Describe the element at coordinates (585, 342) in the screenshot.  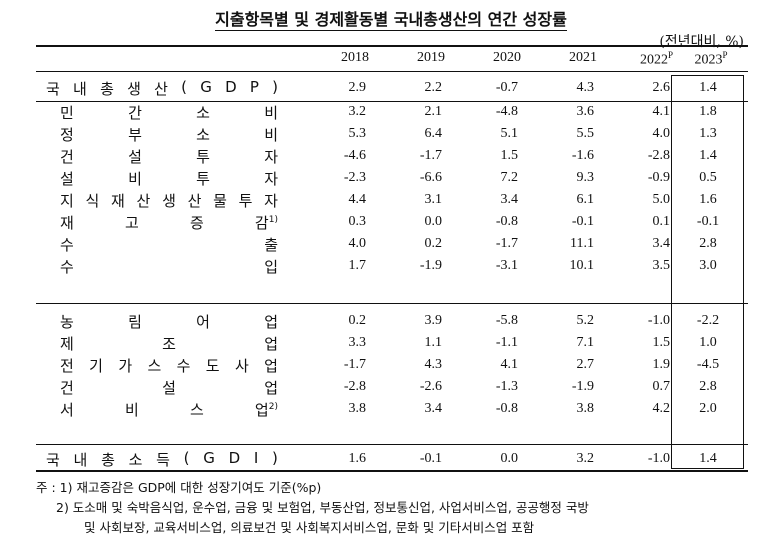
I see `value-cell: 7.1` at that location.